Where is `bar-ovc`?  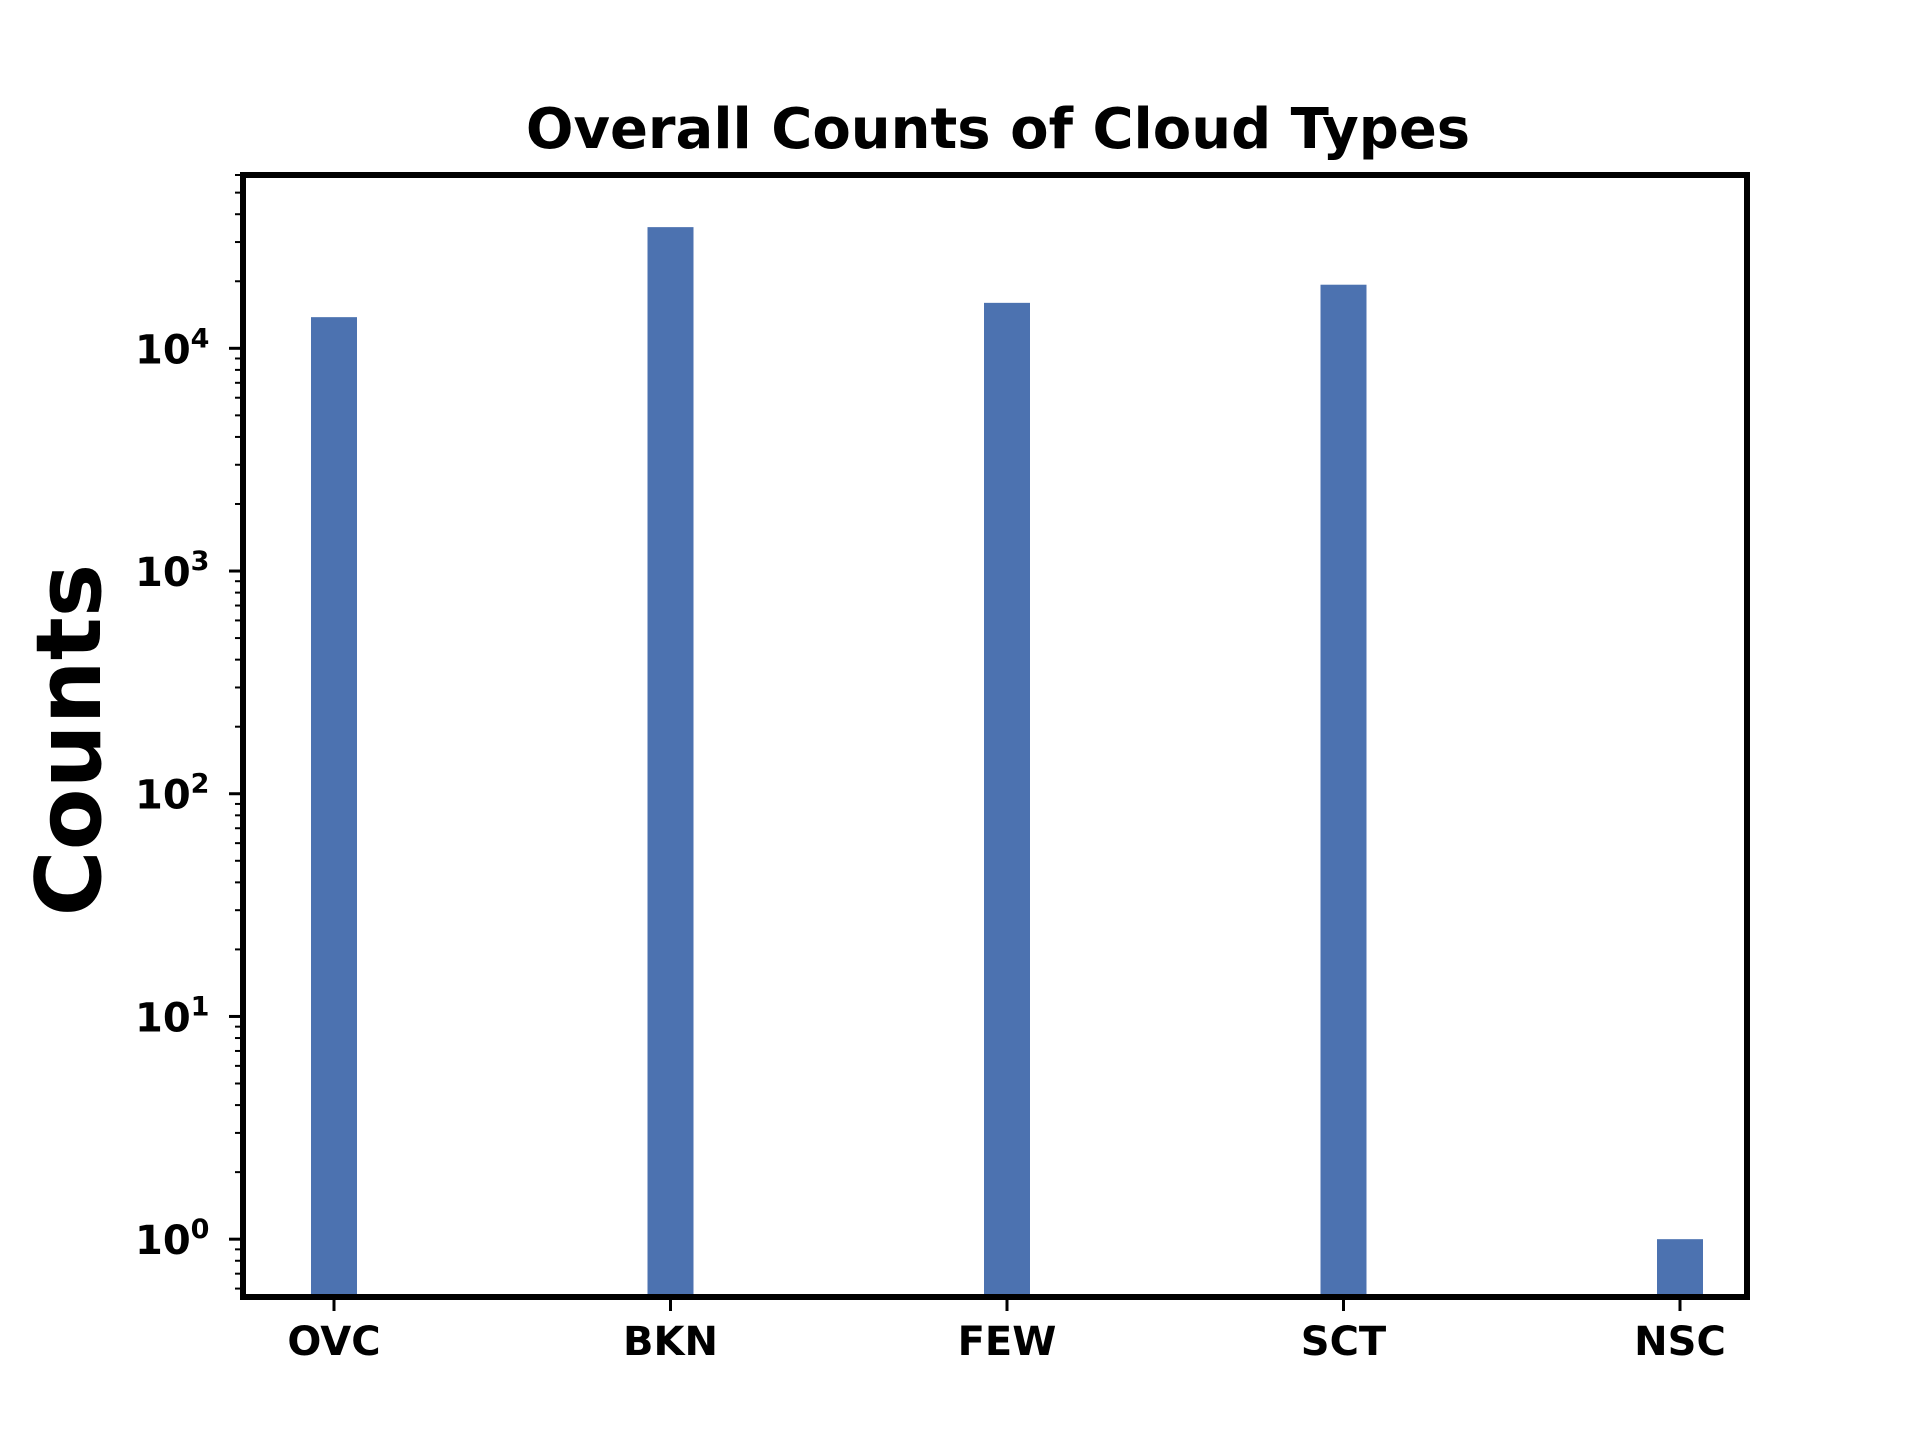
bar-ovc is located at coordinates (334, 807).